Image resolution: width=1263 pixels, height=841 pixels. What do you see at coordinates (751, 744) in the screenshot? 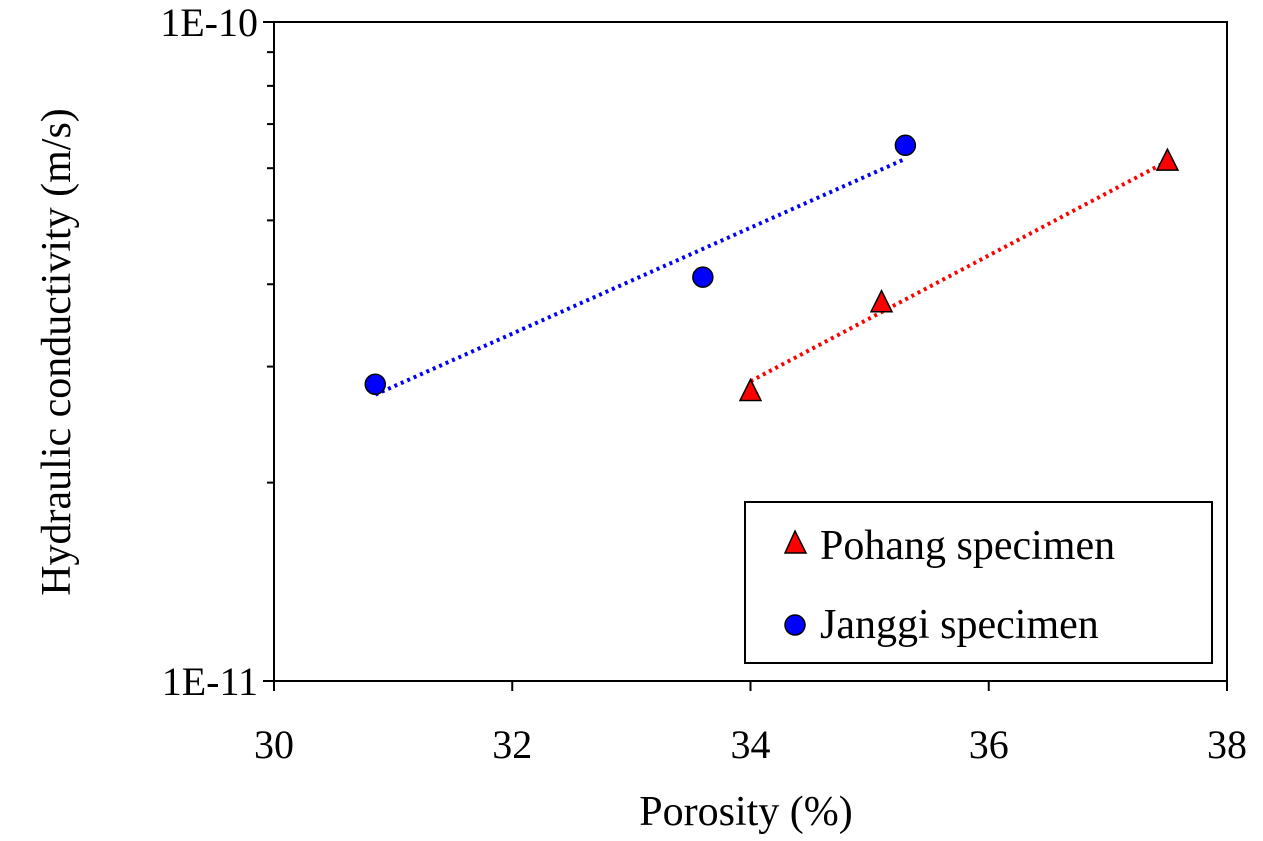
I see `x-tick-label: 34` at bounding box center [751, 744].